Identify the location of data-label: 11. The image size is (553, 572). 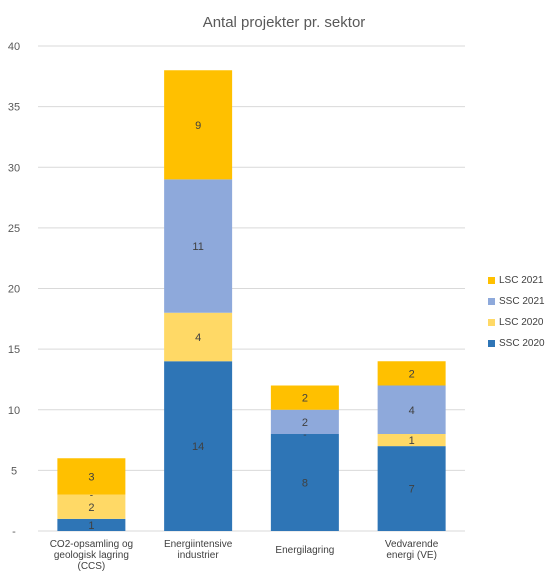
(197, 247).